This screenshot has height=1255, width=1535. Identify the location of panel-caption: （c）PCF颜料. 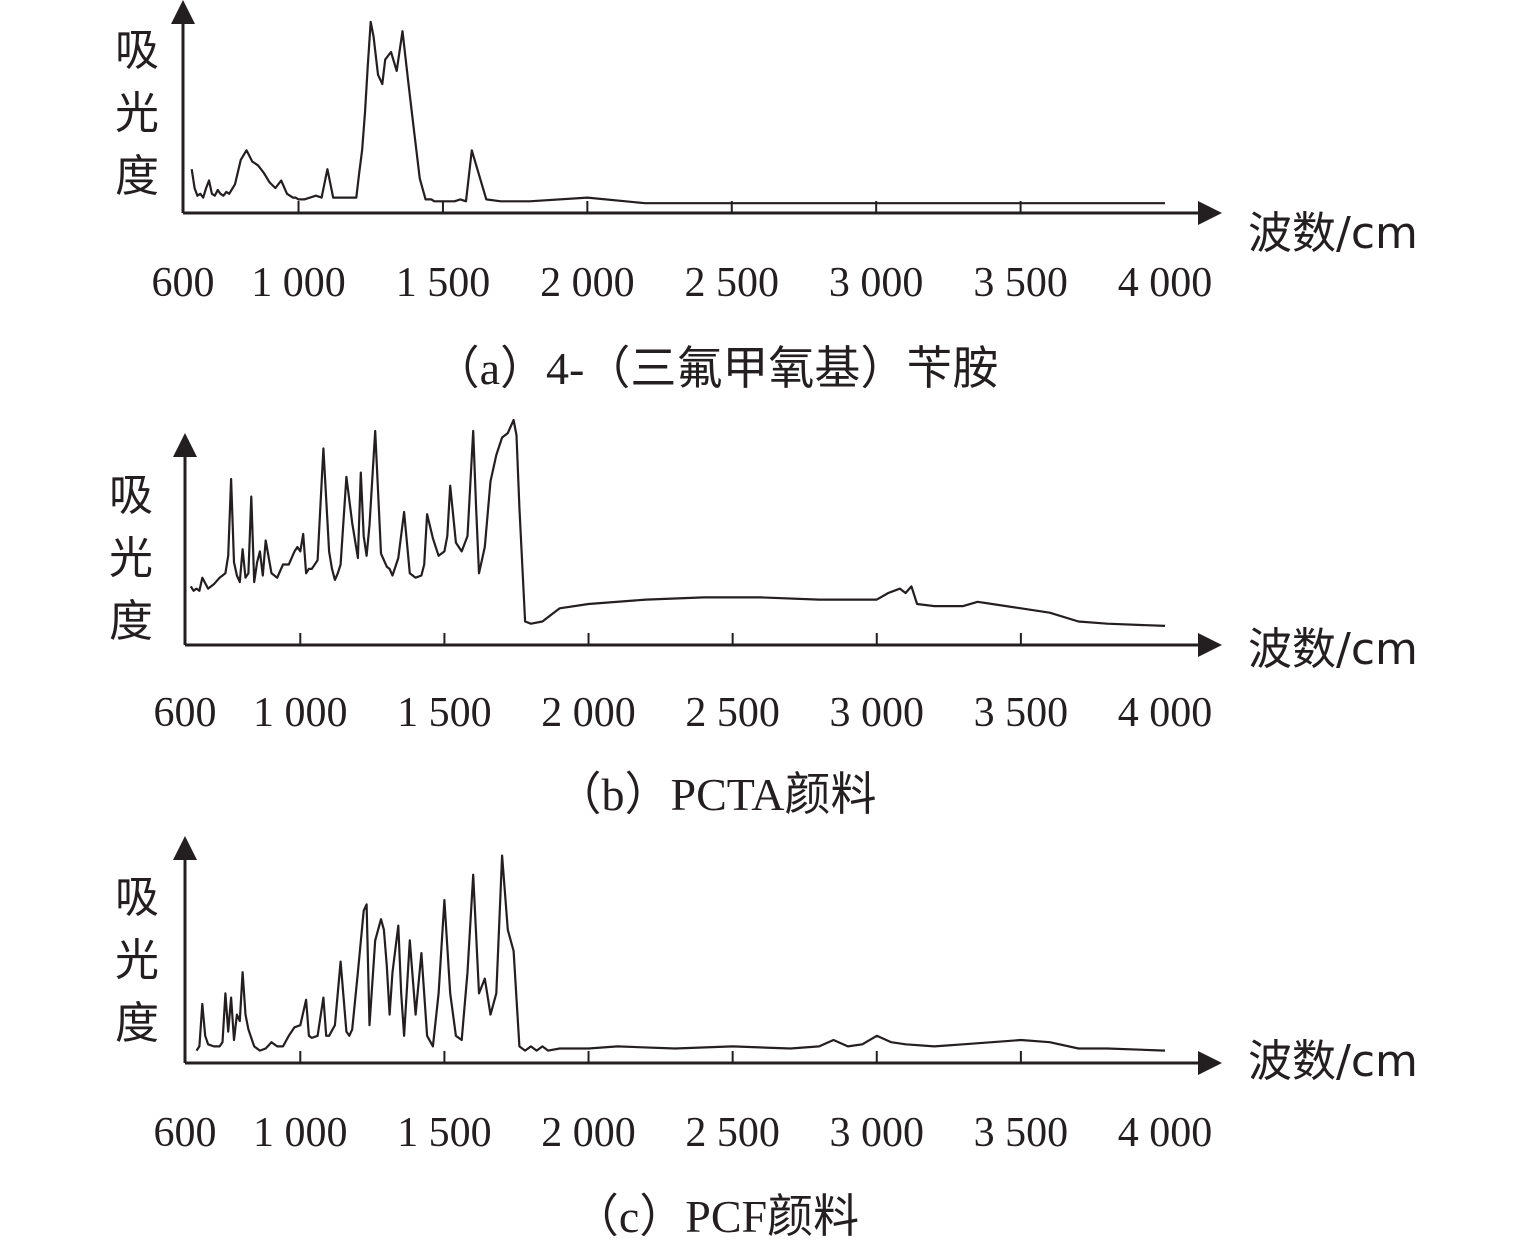
(716, 1216).